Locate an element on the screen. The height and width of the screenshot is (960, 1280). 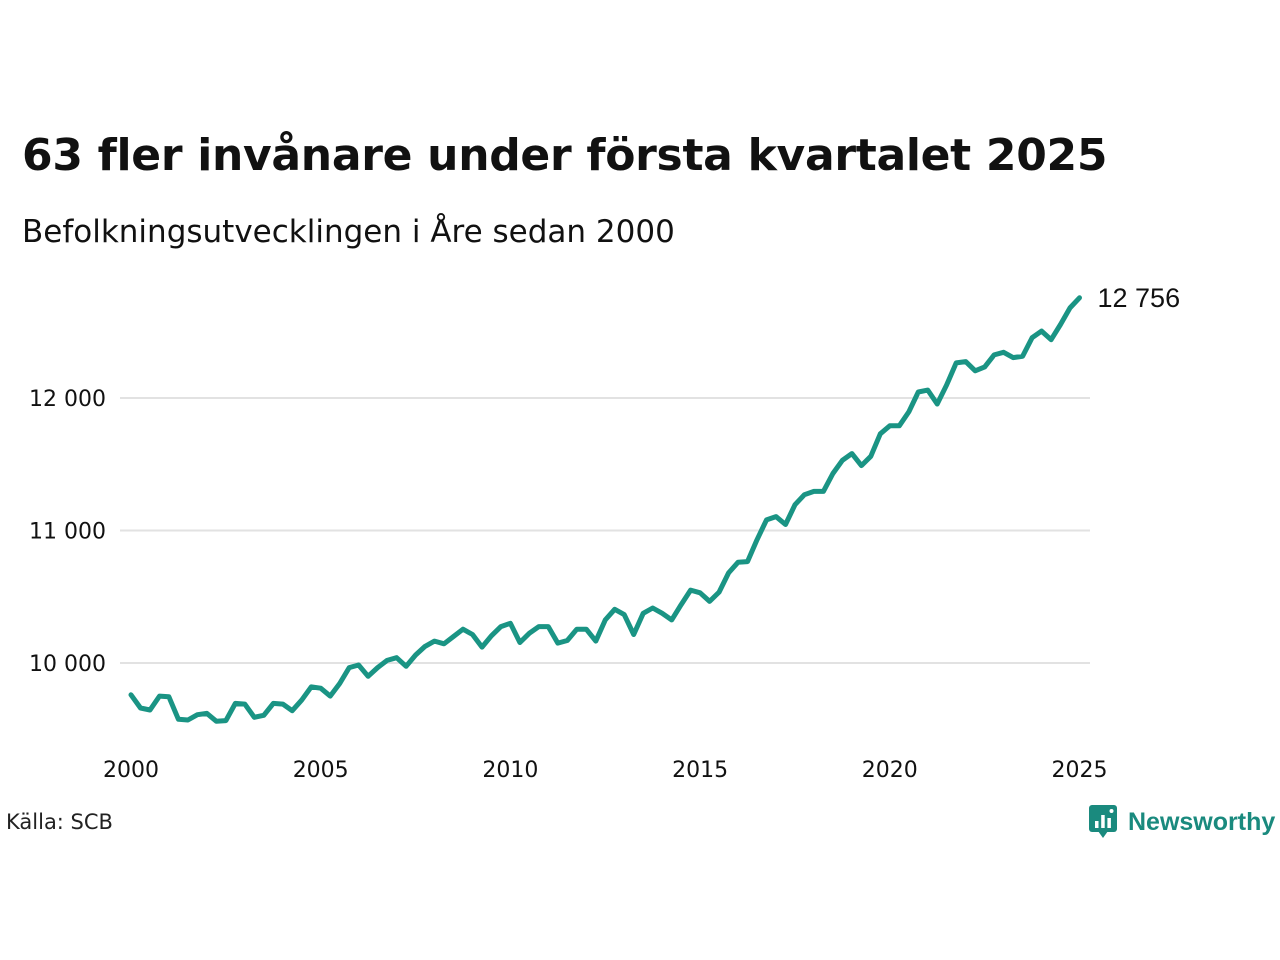
y-tick-label: 11 000 is located at coordinates (67, 532).